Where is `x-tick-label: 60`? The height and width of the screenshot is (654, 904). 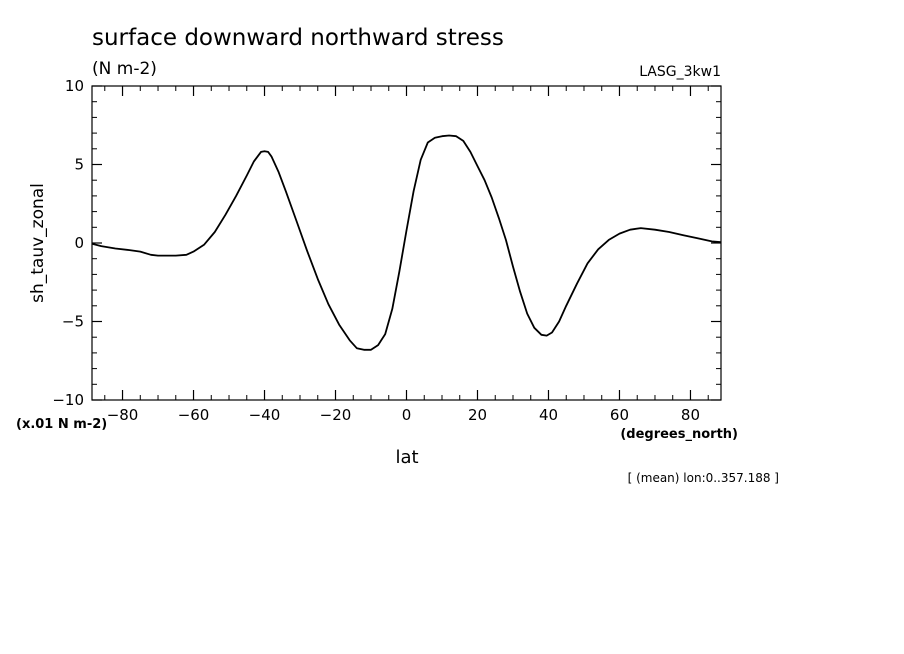 x-tick-label: 60 is located at coordinates (619, 415).